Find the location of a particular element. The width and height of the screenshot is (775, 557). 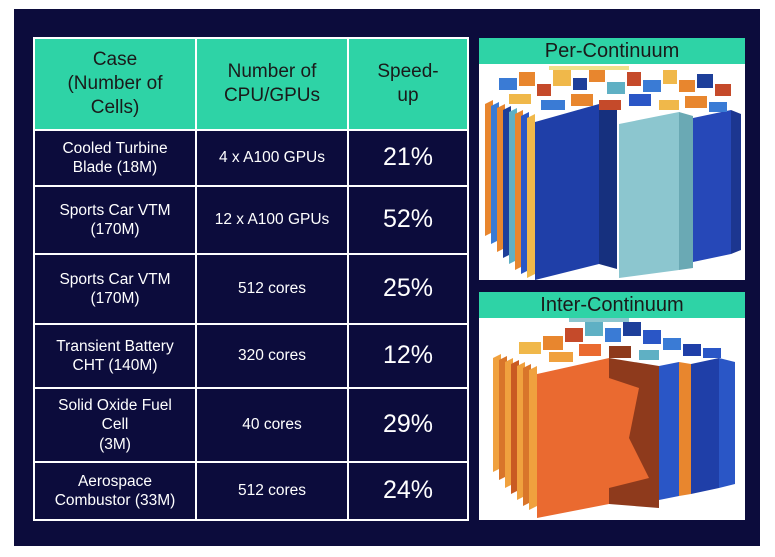

inter-continuum-panel: Inter-Continuum is located at coordinates (612, 406).